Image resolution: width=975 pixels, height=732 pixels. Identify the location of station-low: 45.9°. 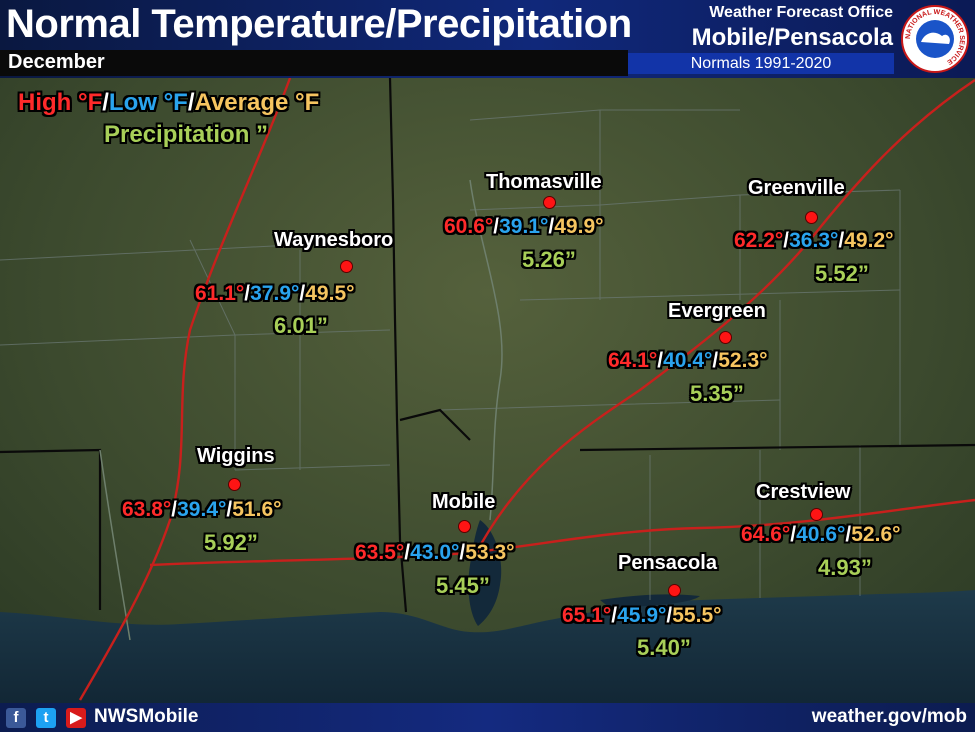
(642, 615).